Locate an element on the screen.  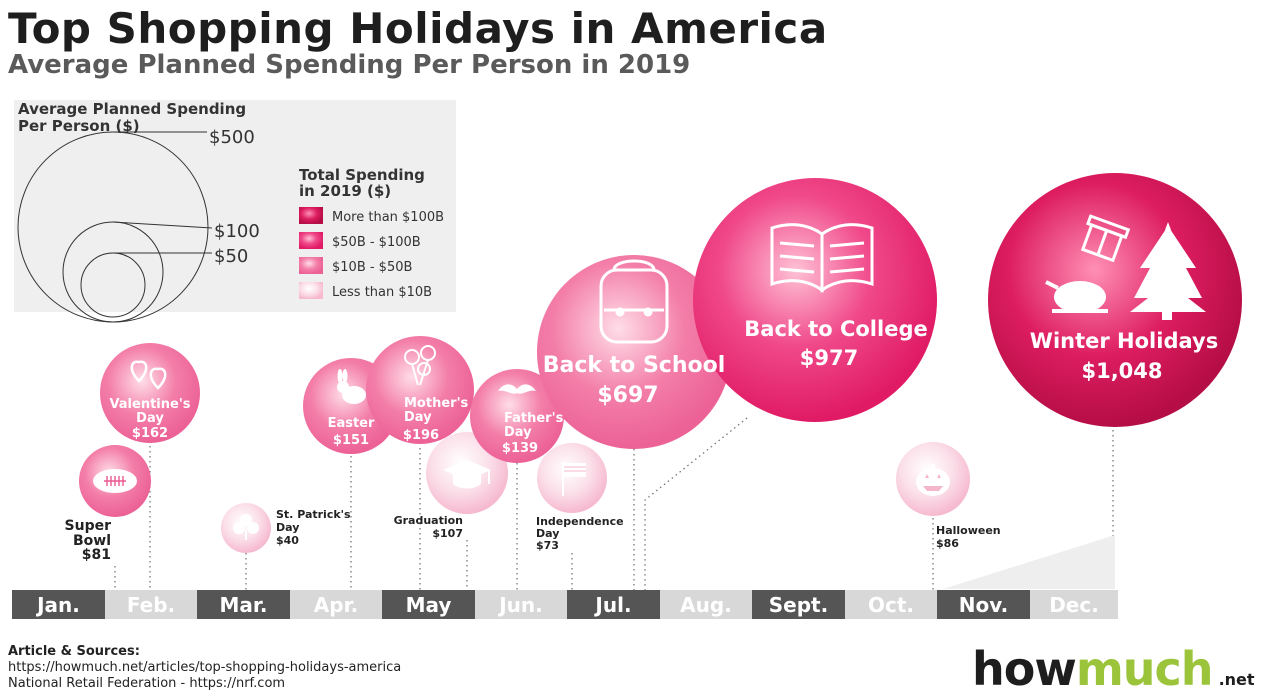
value-back-to-school: $697 is located at coordinates (627, 395).